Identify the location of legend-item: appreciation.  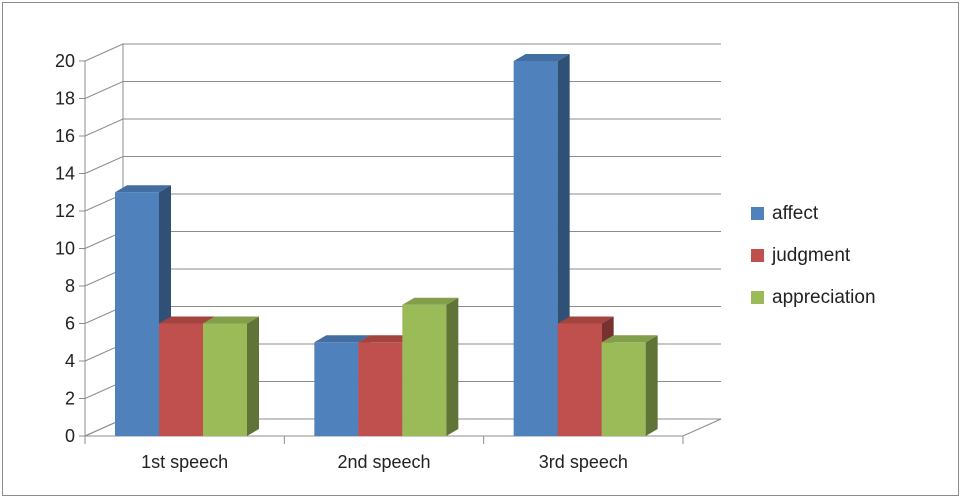
(813, 297).